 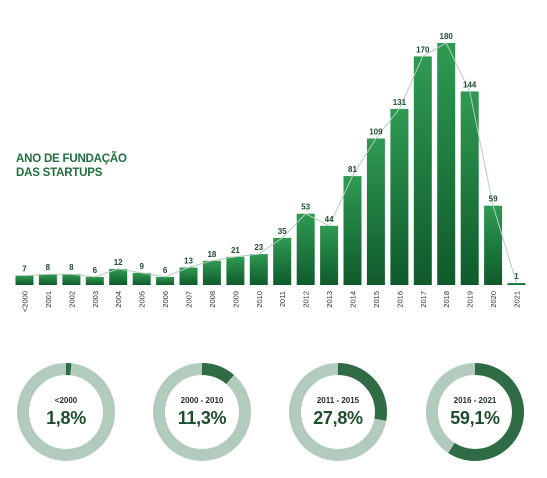 What do you see at coordinates (24, 269) in the screenshot?
I see `bar-value-label: 7` at bounding box center [24, 269].